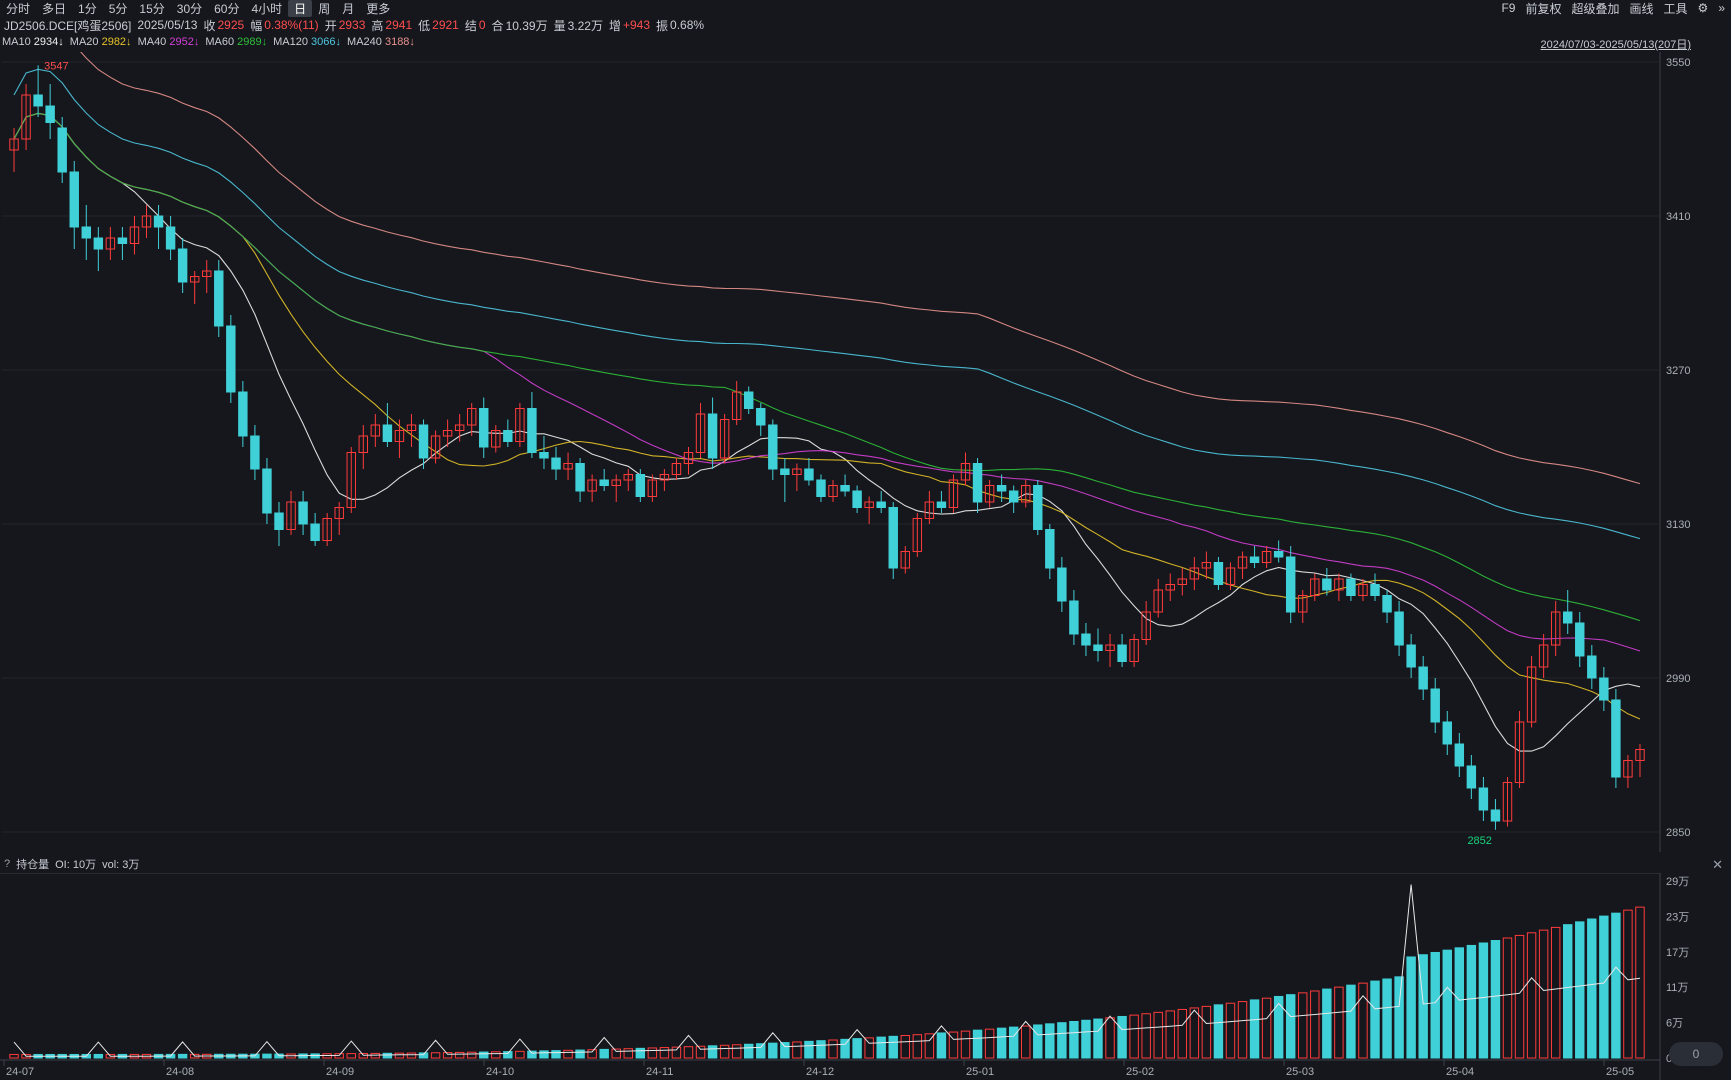  What do you see at coordinates (152, 8) in the screenshot?
I see `period-tab-4: 15分` at bounding box center [152, 8].